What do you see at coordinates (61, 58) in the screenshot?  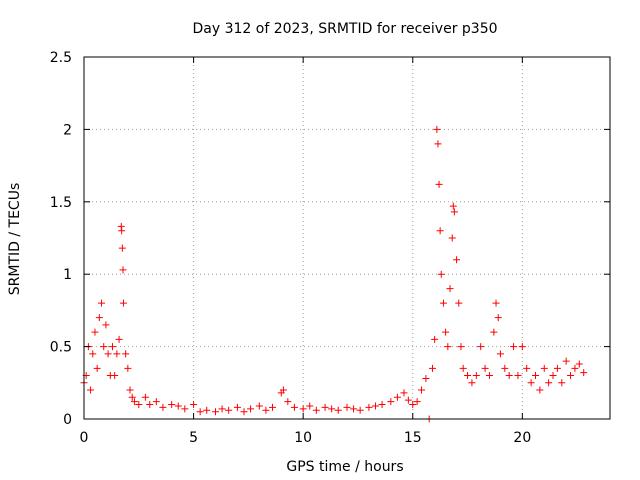 I see `y-tick-label: 2.5` at bounding box center [61, 58].